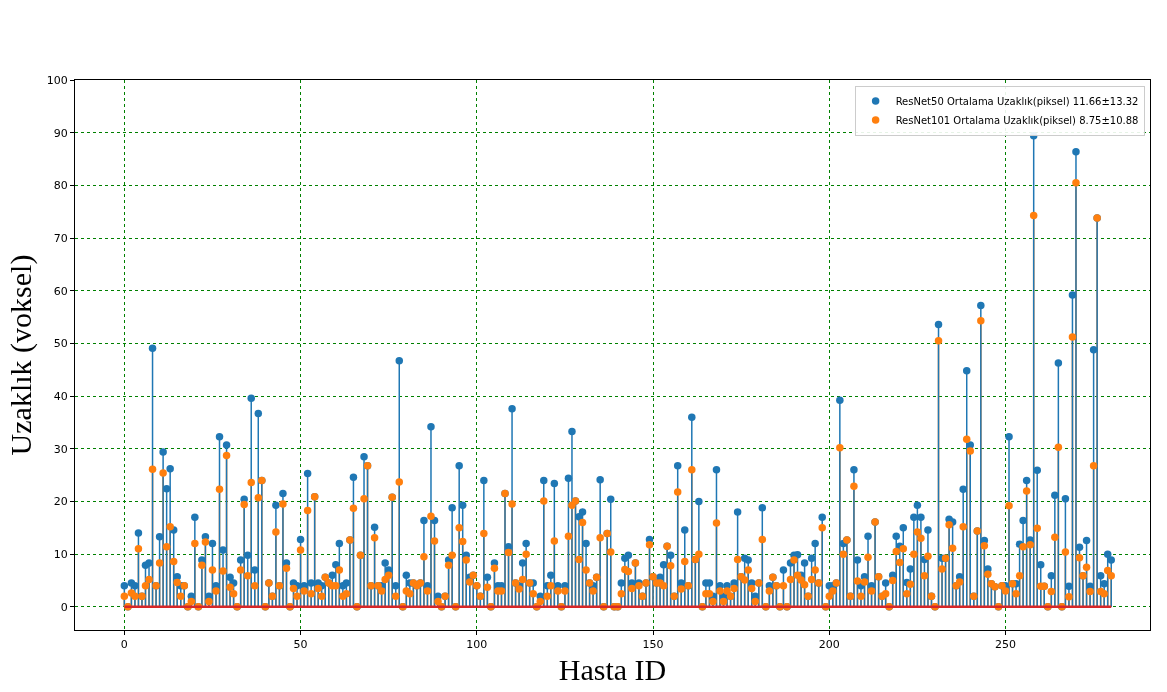 The height and width of the screenshot is (692, 1167). I want to click on x-axis-title: Hasta ID, so click(612, 669).